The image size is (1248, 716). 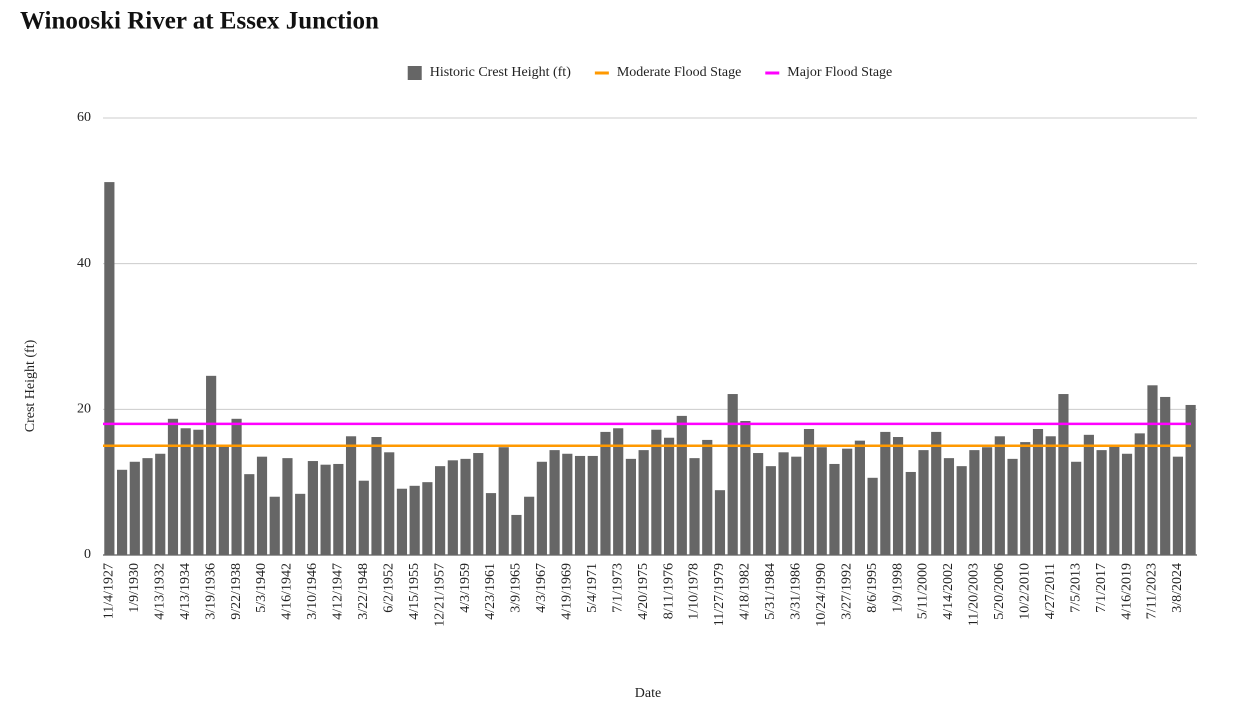 I want to click on x-tick-label: 9/22/1938, so click(x=236, y=591).